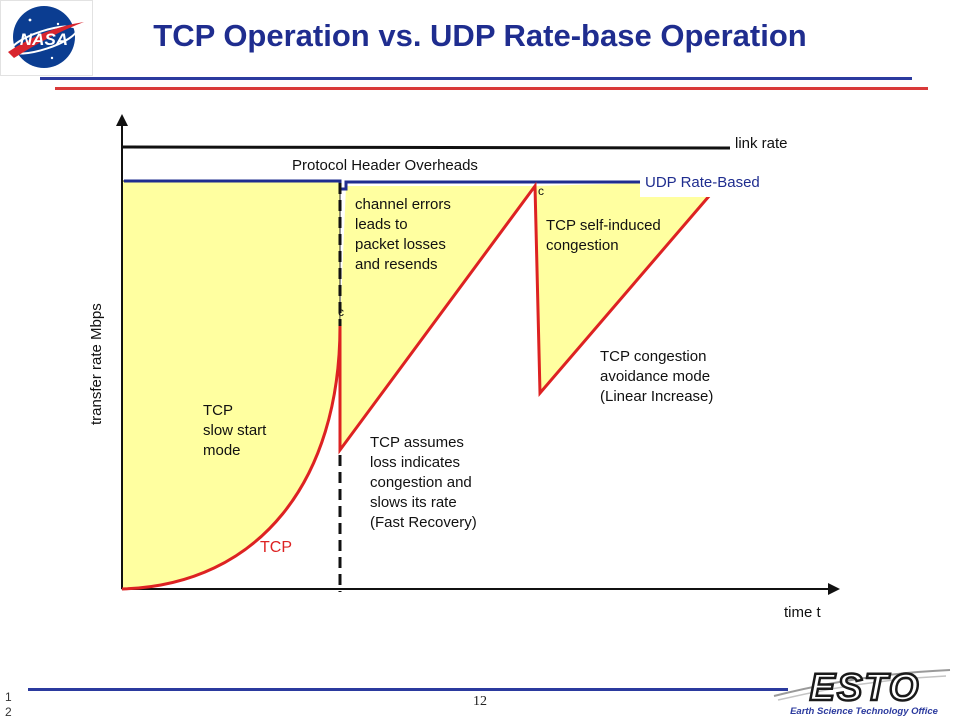  I want to click on x-axis-arrow, so click(834, 589).